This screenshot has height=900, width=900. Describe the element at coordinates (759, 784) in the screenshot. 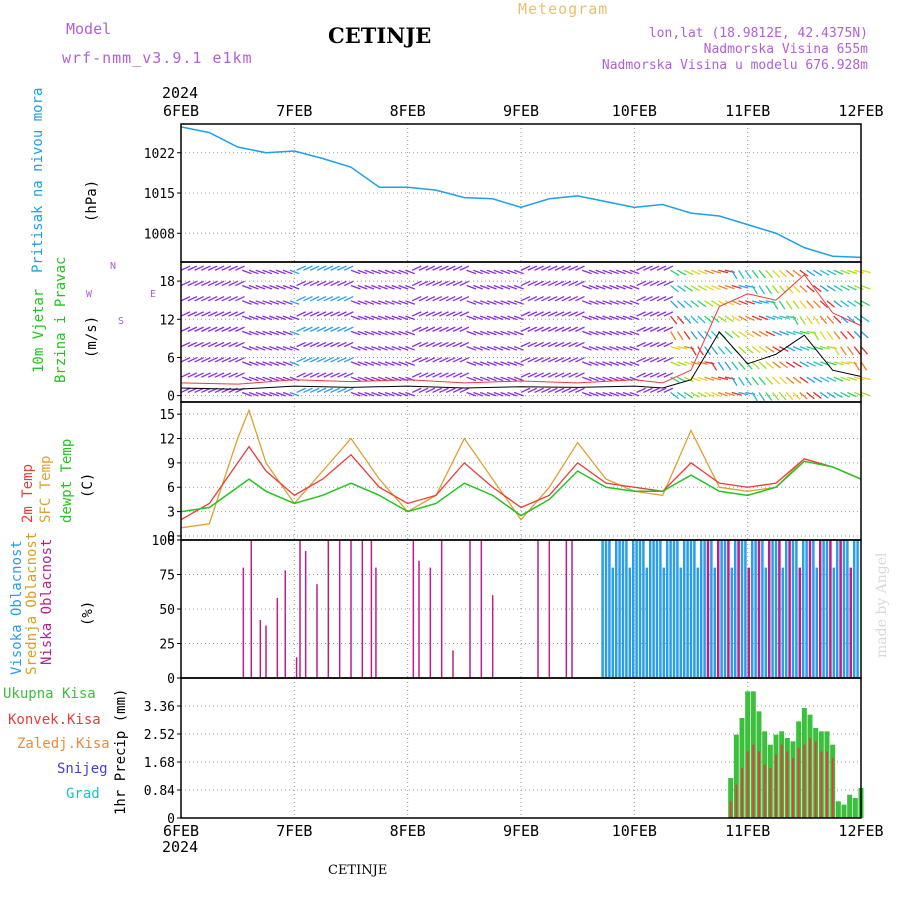

I see `precip-conv-bar` at that location.